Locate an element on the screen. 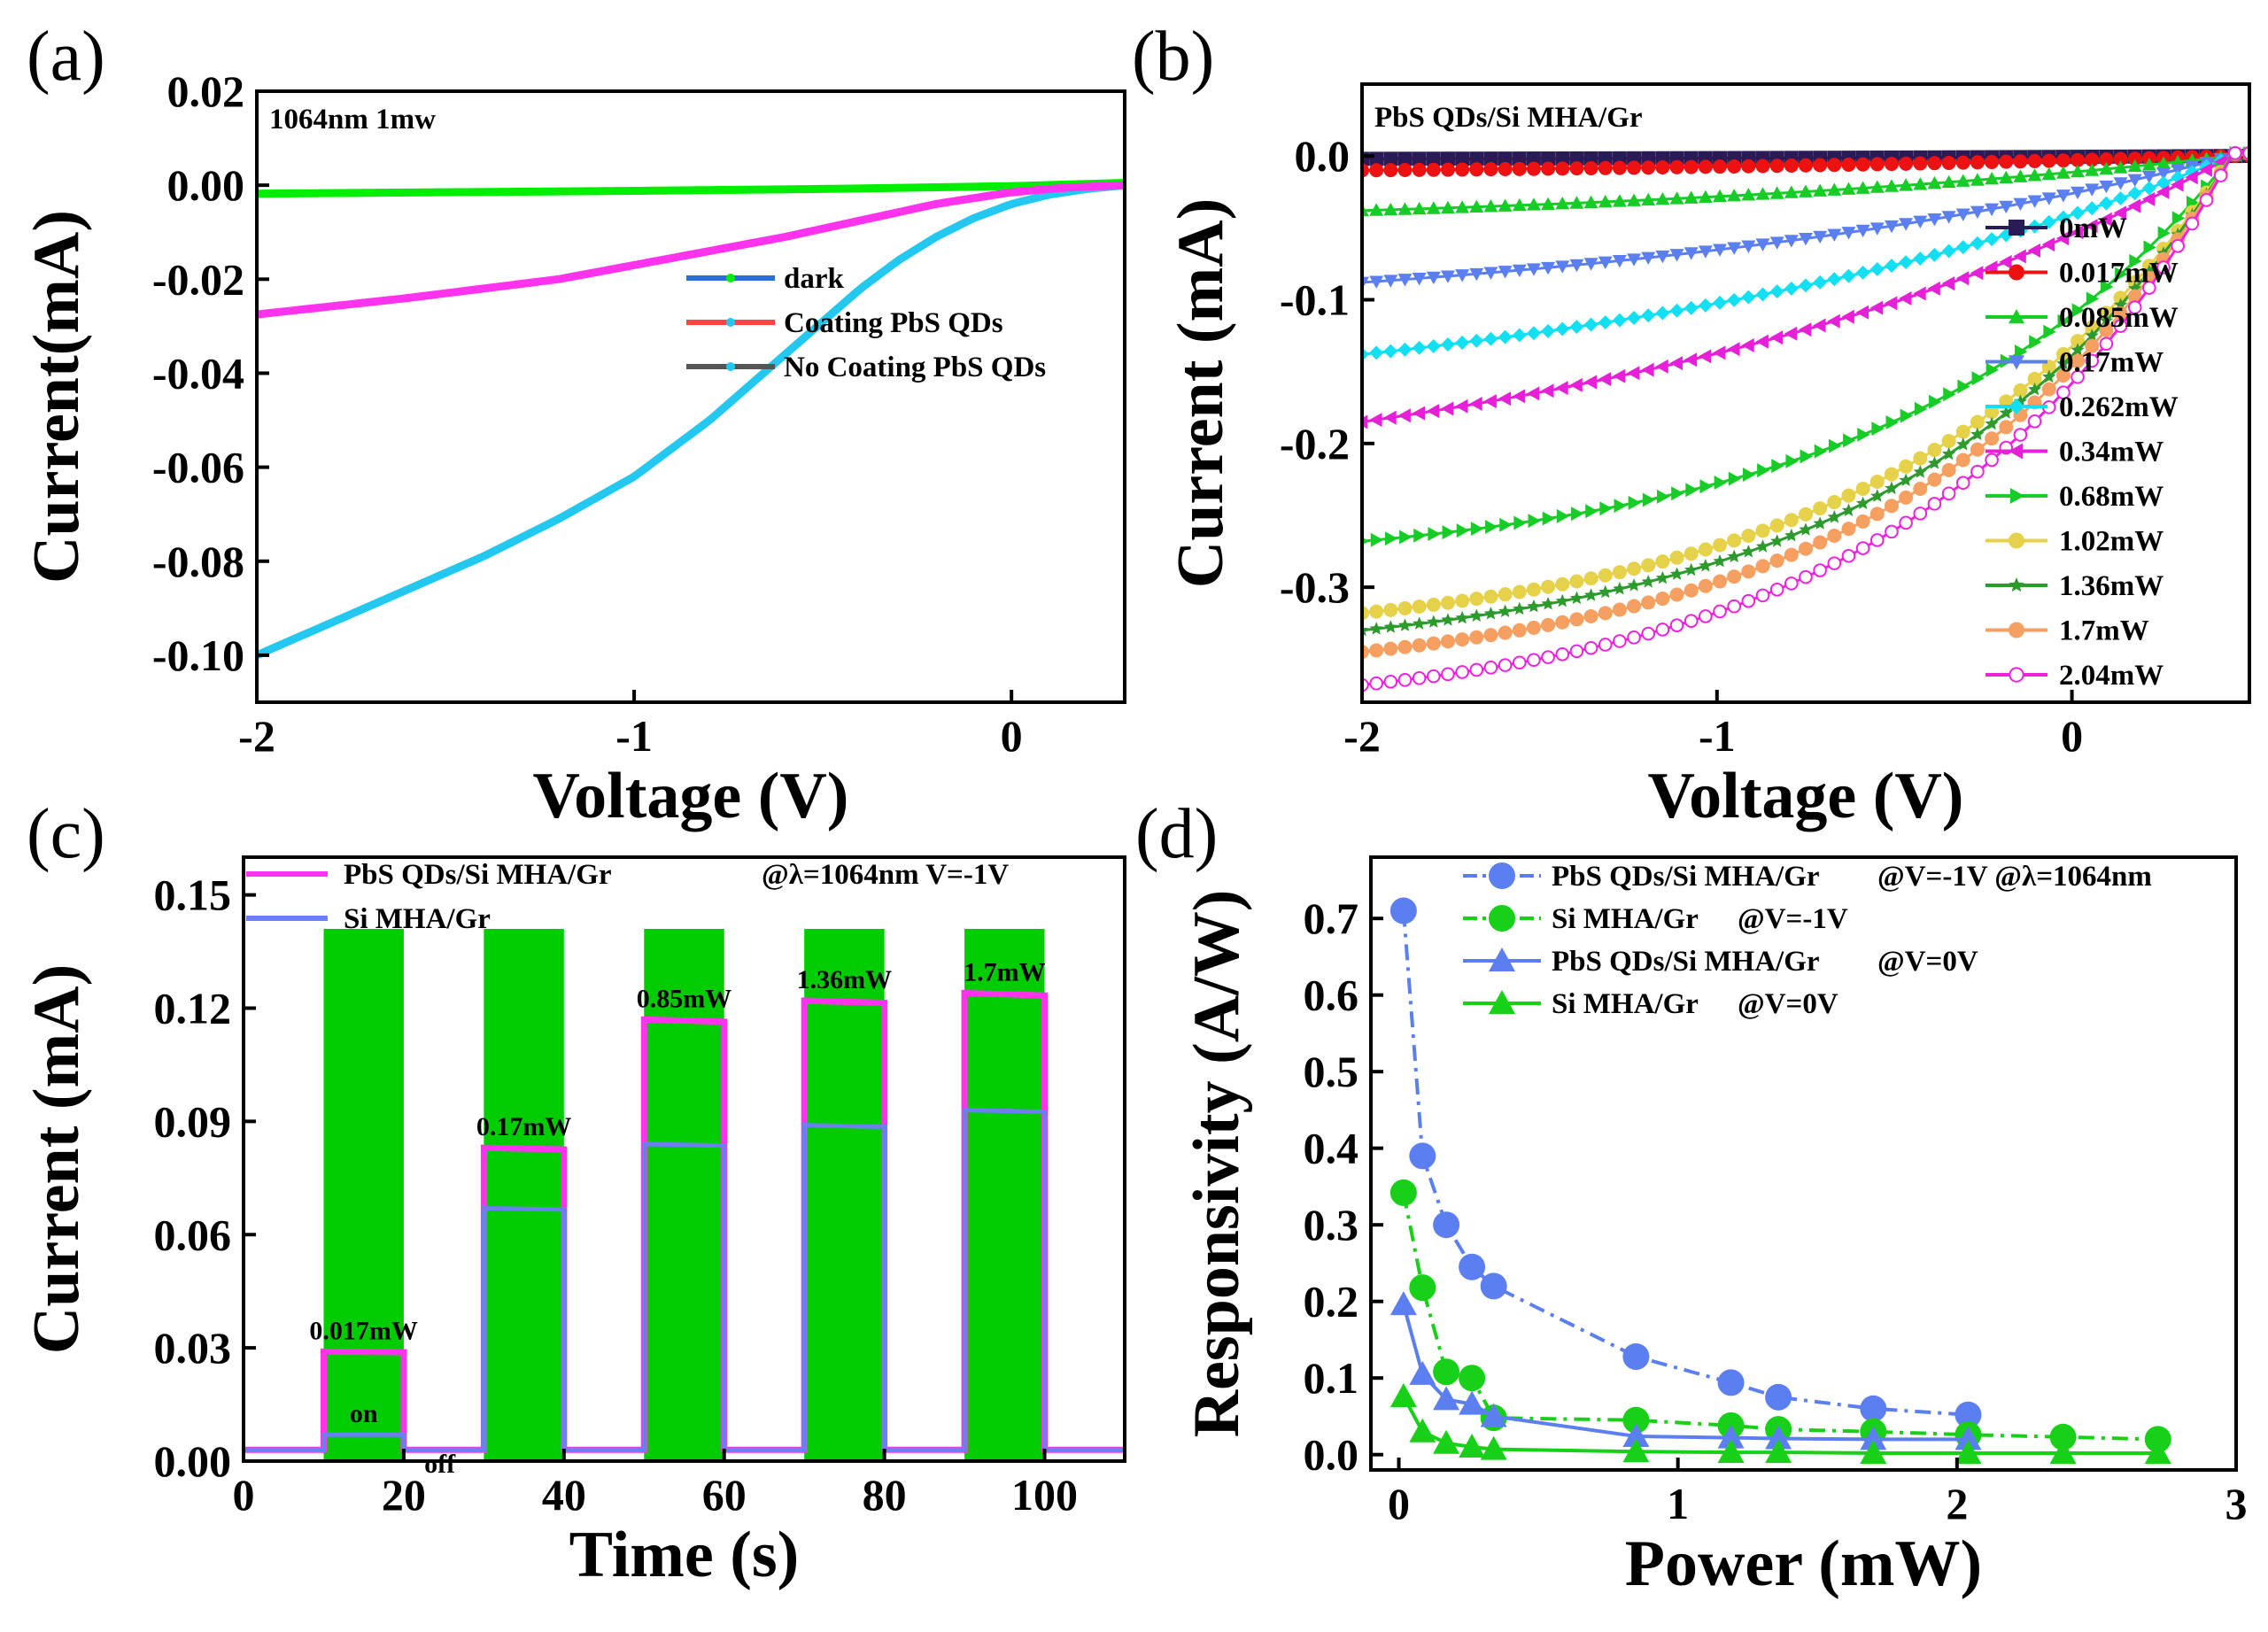  legend-condition: @V=-1V is located at coordinates (1793, 919).